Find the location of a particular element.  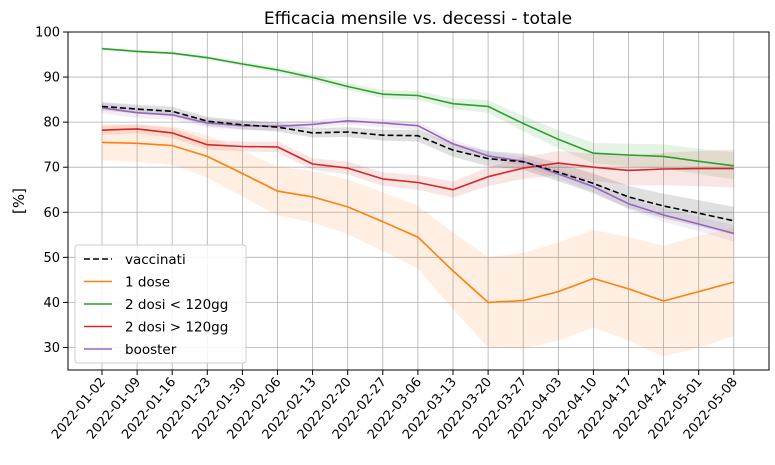

legend-label: 2 dosi > 120gg is located at coordinates (176, 328).